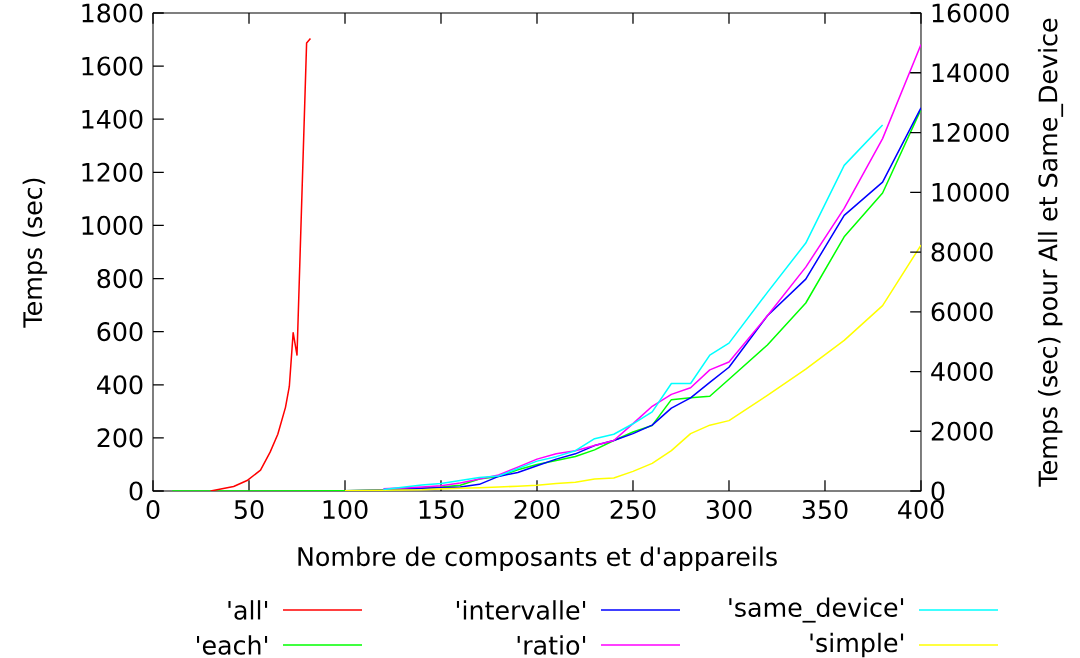 Image resolution: width=1080 pixels, height=658 pixels. Describe the element at coordinates (249, 509) in the screenshot. I see `x-tick-label: 50` at that location.